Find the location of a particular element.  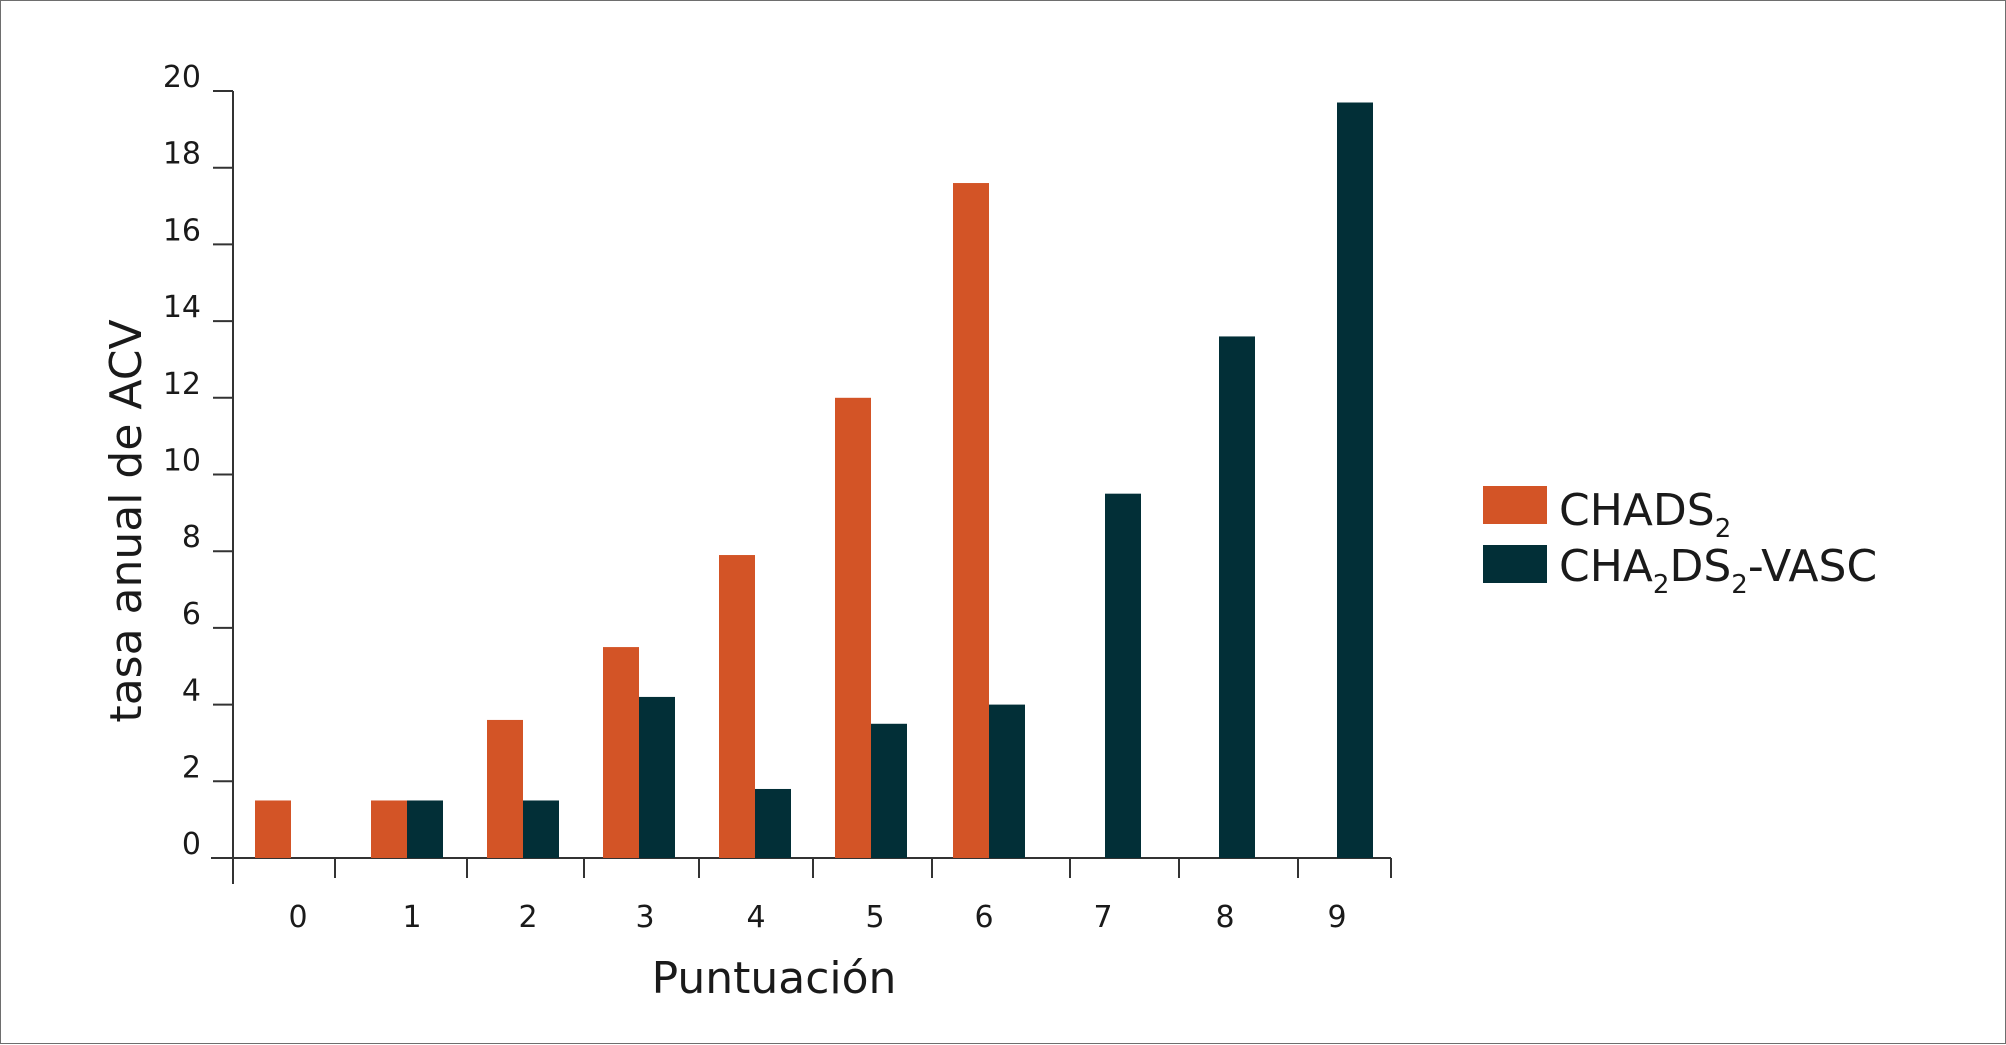

x-tick-label: 9 is located at coordinates (1336, 917).